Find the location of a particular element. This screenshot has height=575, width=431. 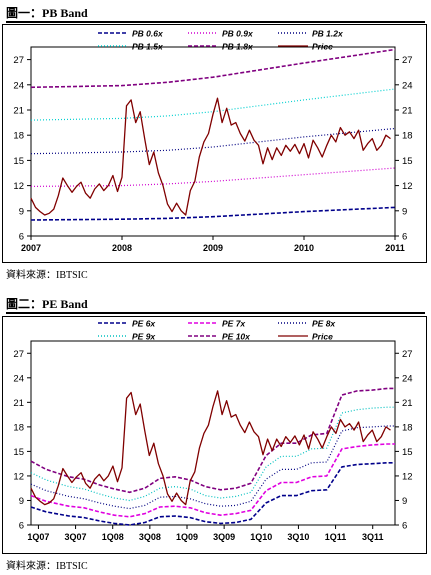

legend-label: PE 6x is located at coordinates (144, 324).